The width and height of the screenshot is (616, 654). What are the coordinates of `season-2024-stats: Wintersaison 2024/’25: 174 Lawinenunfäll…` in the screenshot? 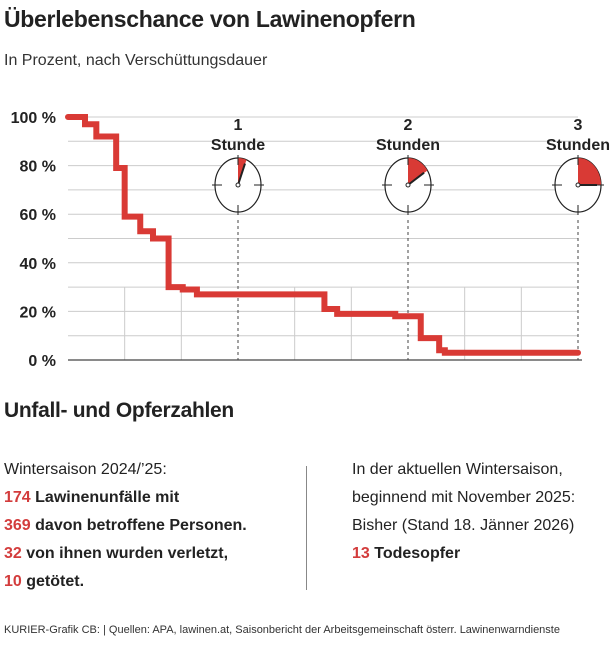 It's located at (125, 526).